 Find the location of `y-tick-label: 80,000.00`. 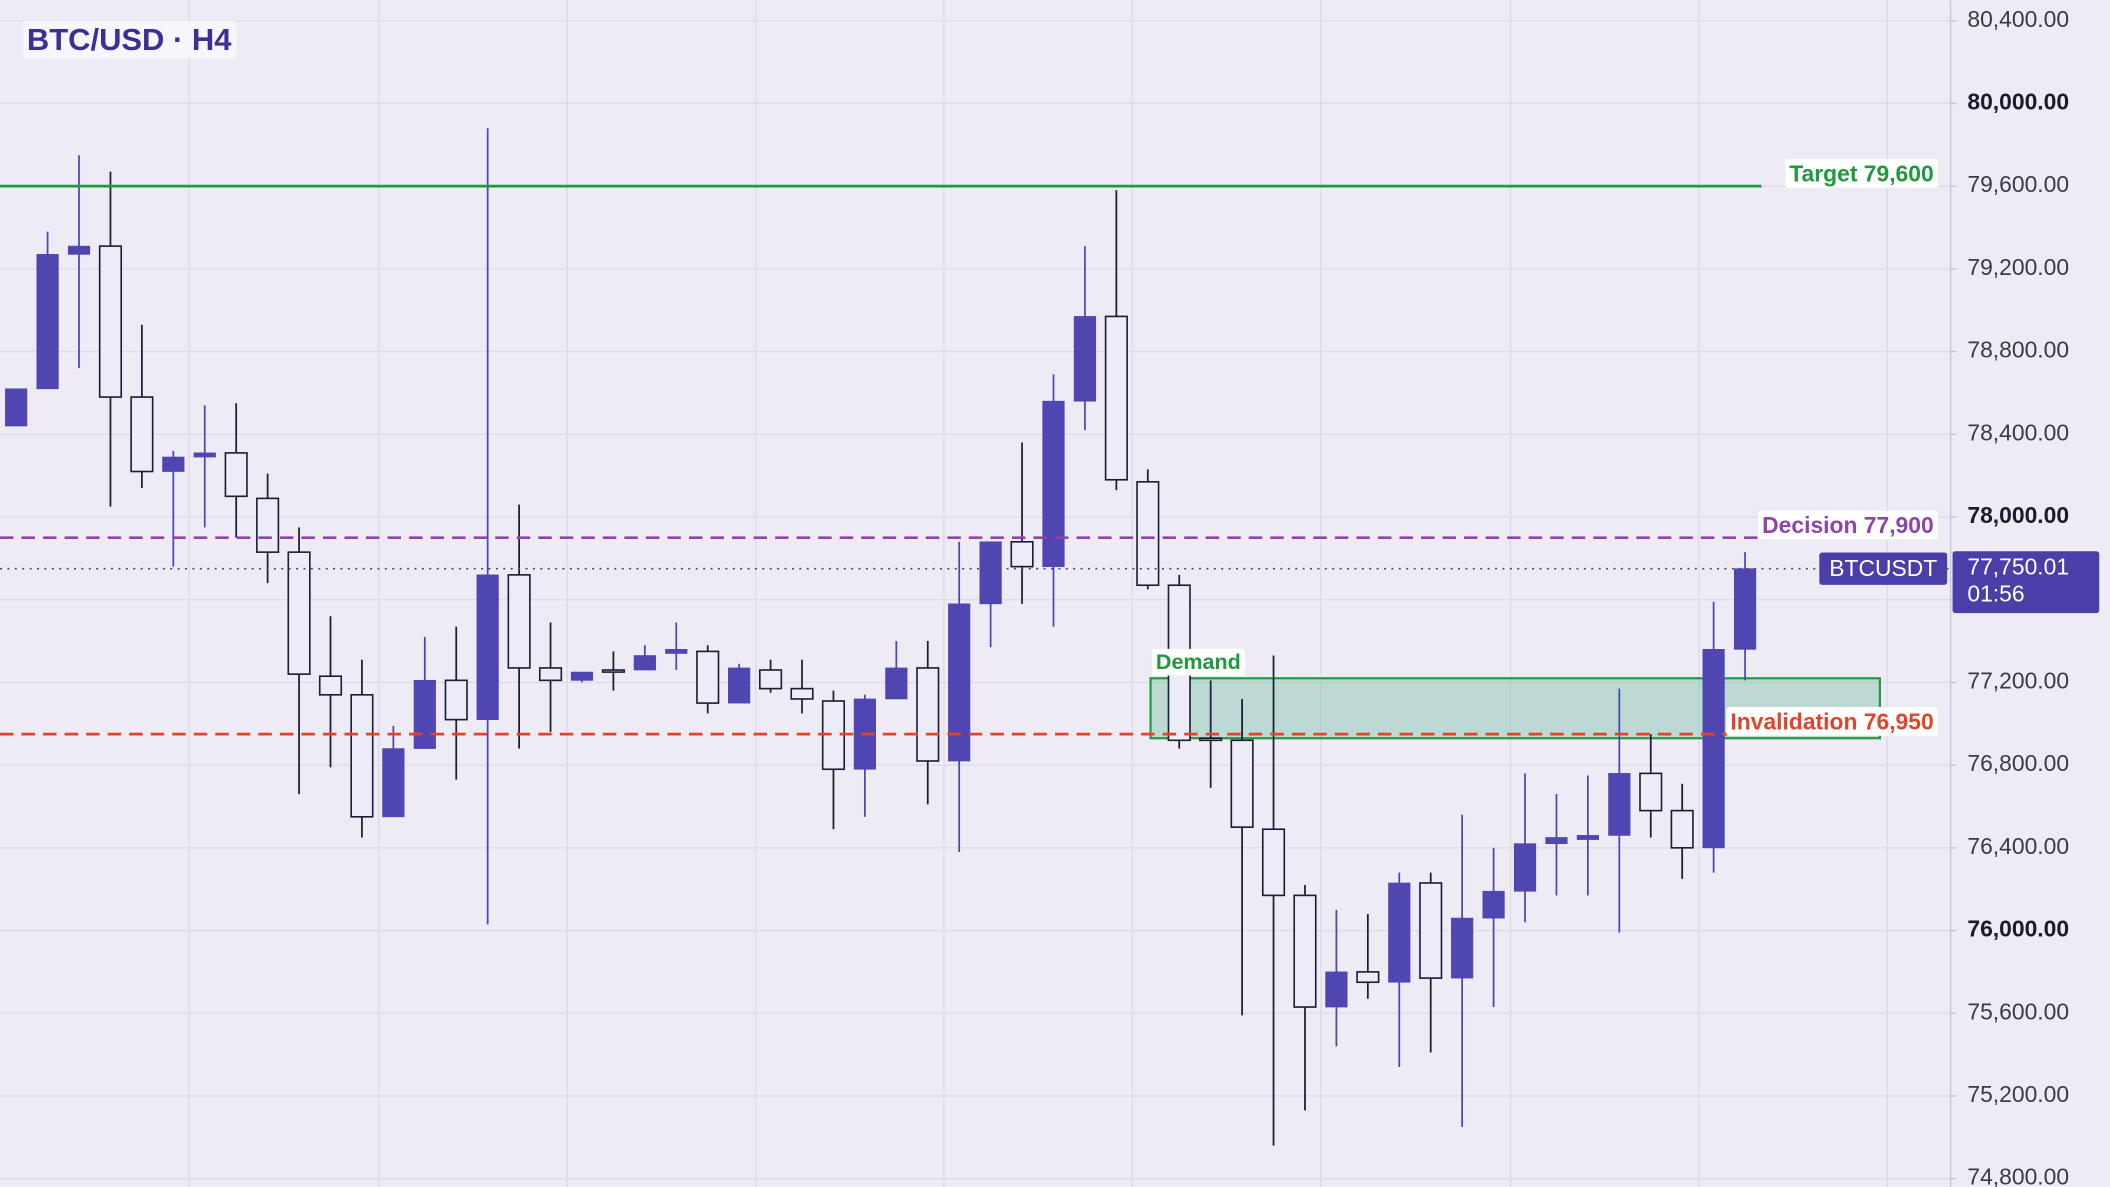

y-tick-label: 80,000.00 is located at coordinates (2018, 101).